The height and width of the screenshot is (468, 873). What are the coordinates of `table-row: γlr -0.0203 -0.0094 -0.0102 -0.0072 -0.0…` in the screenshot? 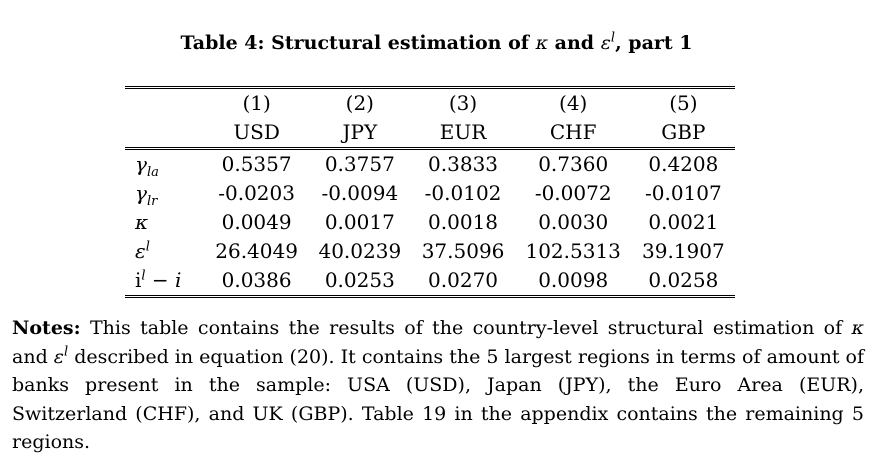 It's located at (430, 193).